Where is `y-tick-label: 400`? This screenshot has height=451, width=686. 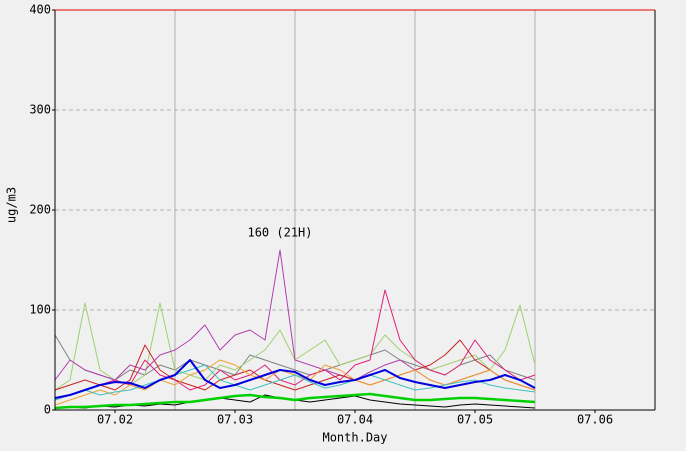 y-tick-label: 400 is located at coordinates (40, 10).